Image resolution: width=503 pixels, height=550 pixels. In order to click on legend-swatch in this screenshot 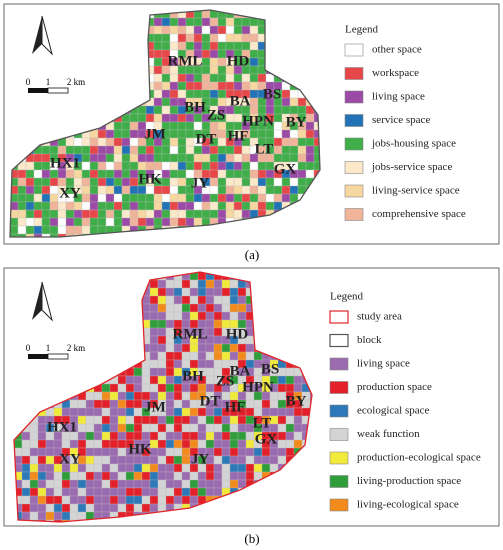, I will do `click(354, 120)`.